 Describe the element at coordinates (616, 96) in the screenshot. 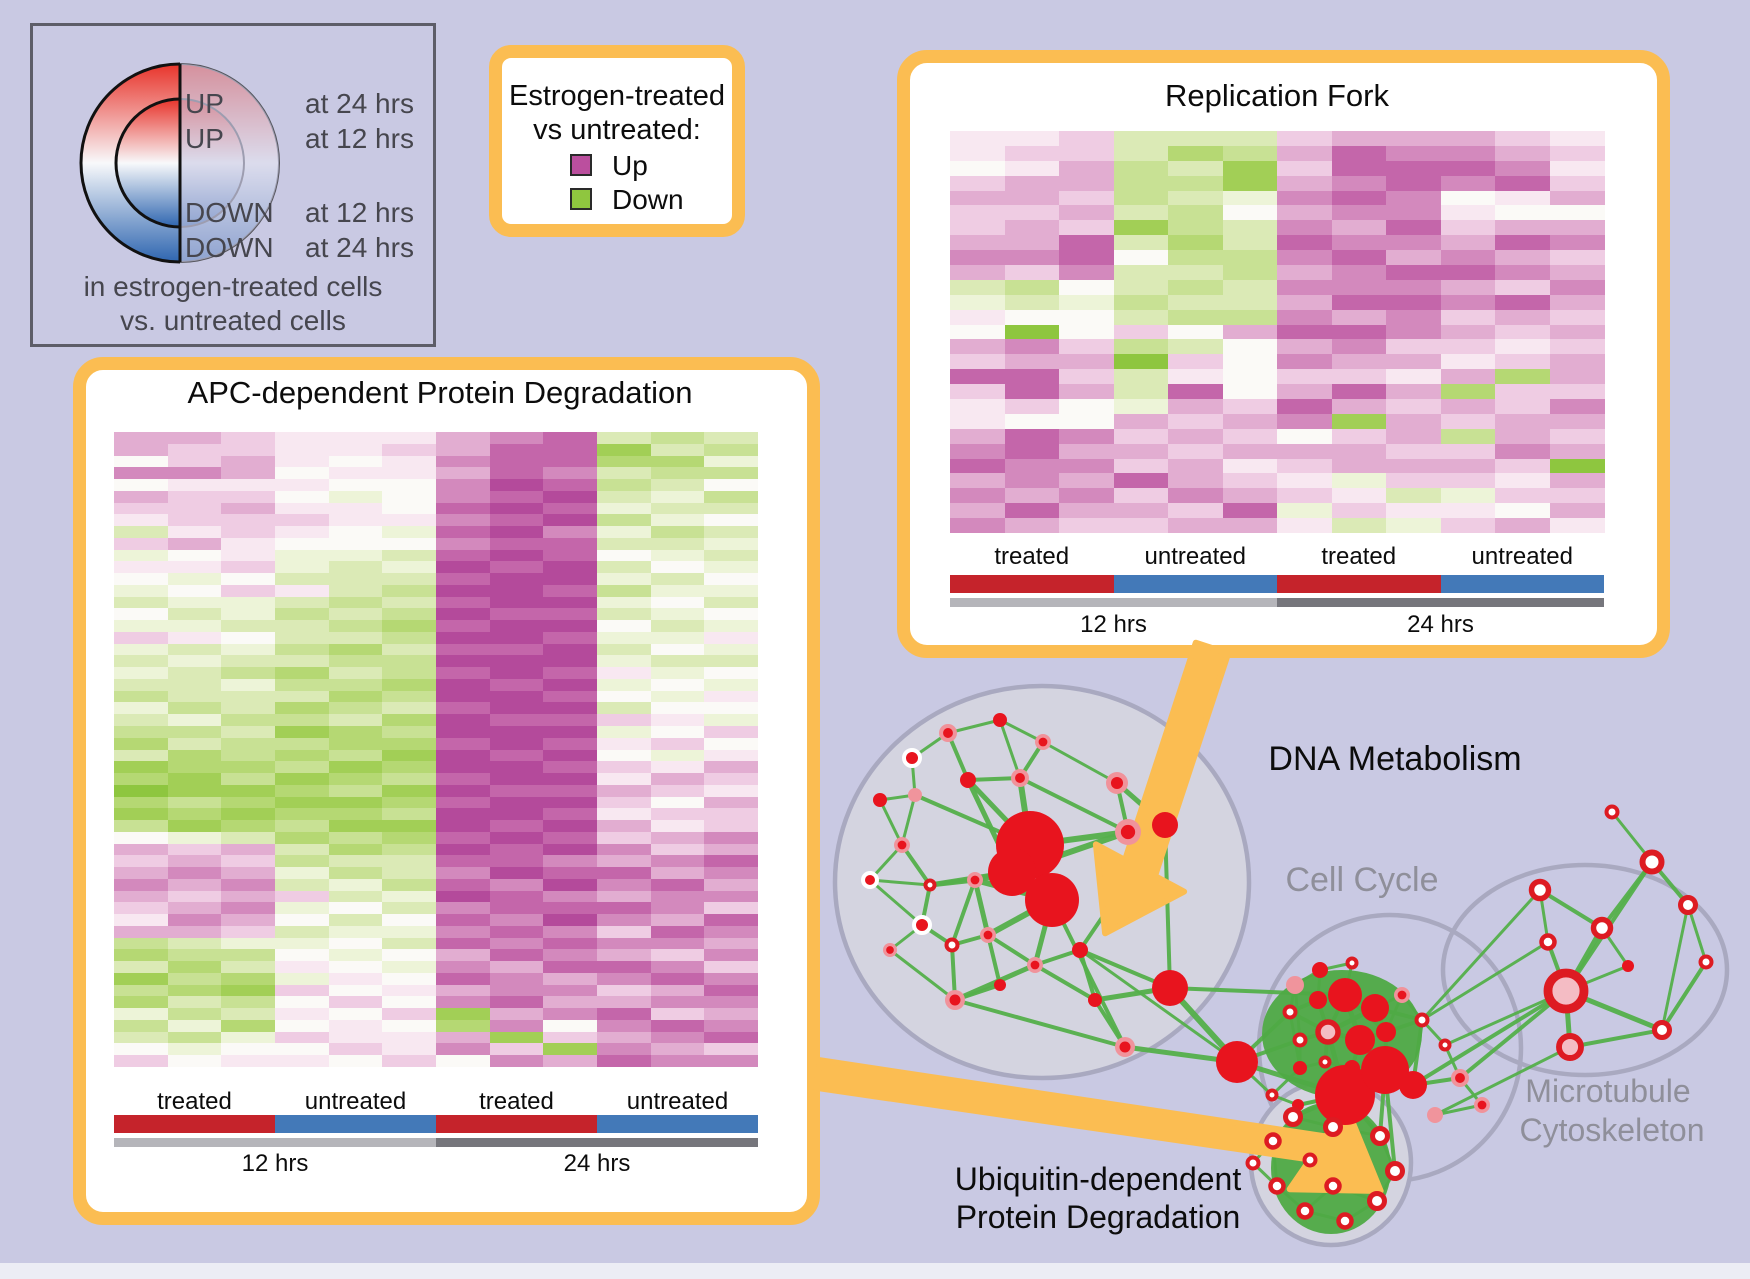

I see `updown-legend-title-line1: Estrogen-treated` at that location.